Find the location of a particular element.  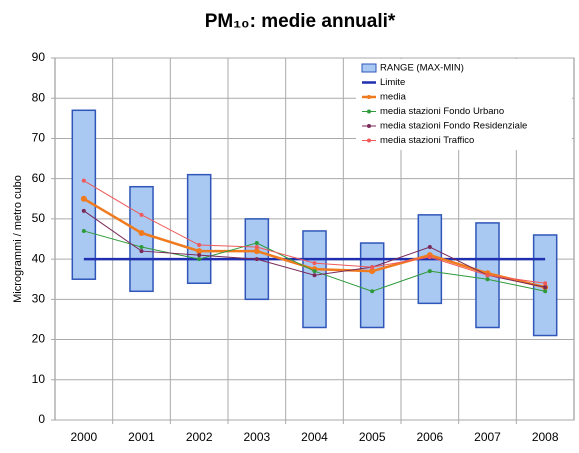

legend-label: RANGE (MAX-MIN) is located at coordinates (422, 68).